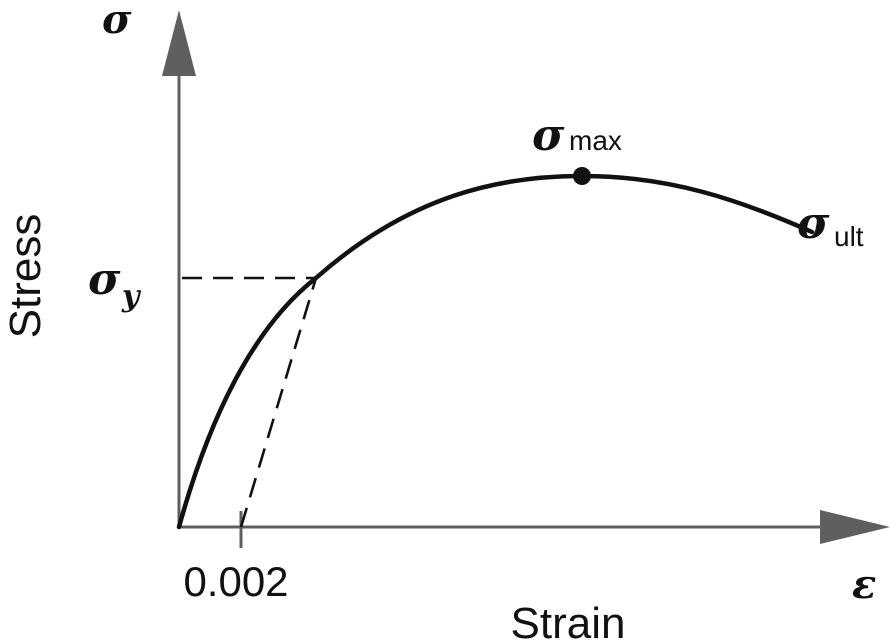  Describe the element at coordinates (25, 276) in the screenshot. I see `y-axis-label: Stress` at that location.